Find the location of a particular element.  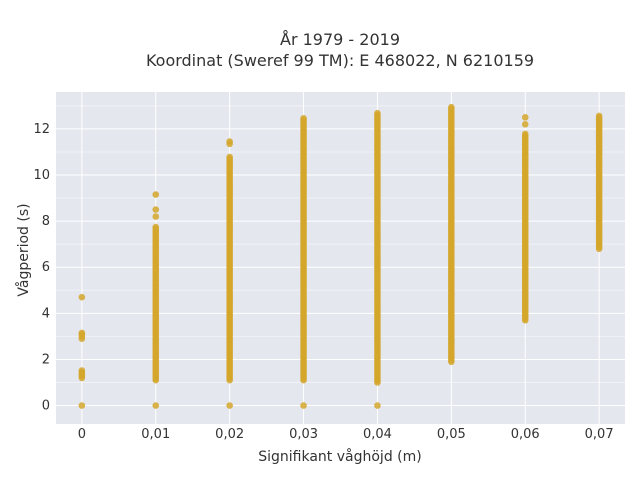

x-tick-label: 0 is located at coordinates (82, 434).